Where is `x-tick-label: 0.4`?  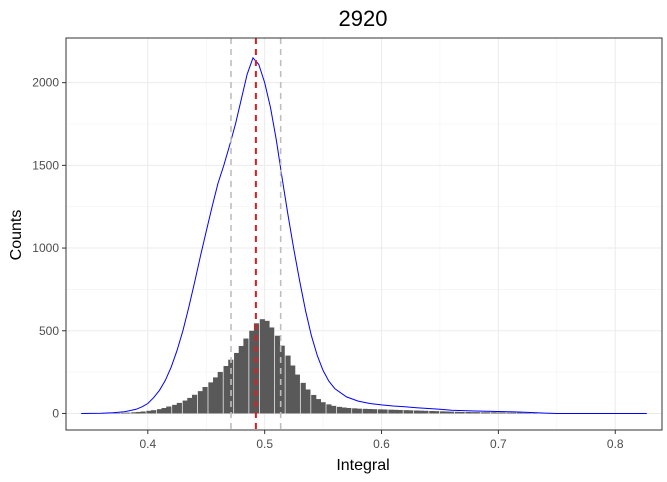 x-tick-label: 0.4 is located at coordinates (147, 444).